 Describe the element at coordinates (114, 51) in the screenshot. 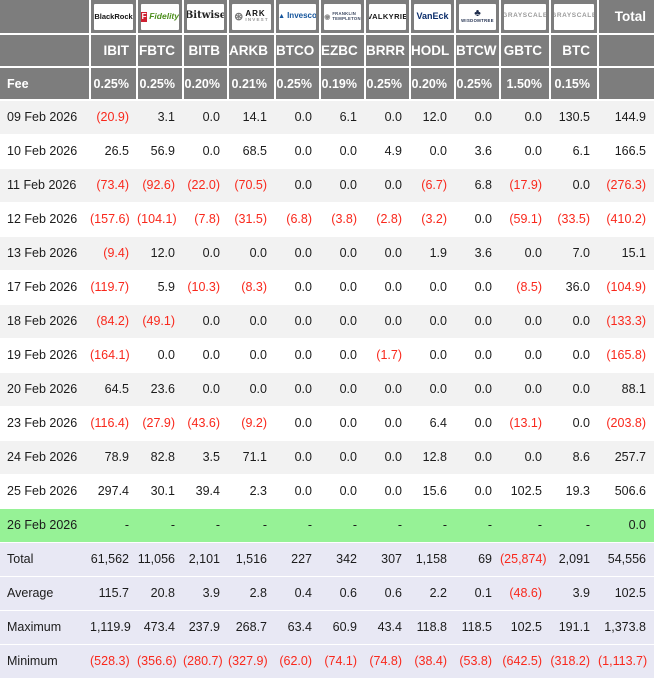

I see `ticker-IBIT: IBIT` at that location.